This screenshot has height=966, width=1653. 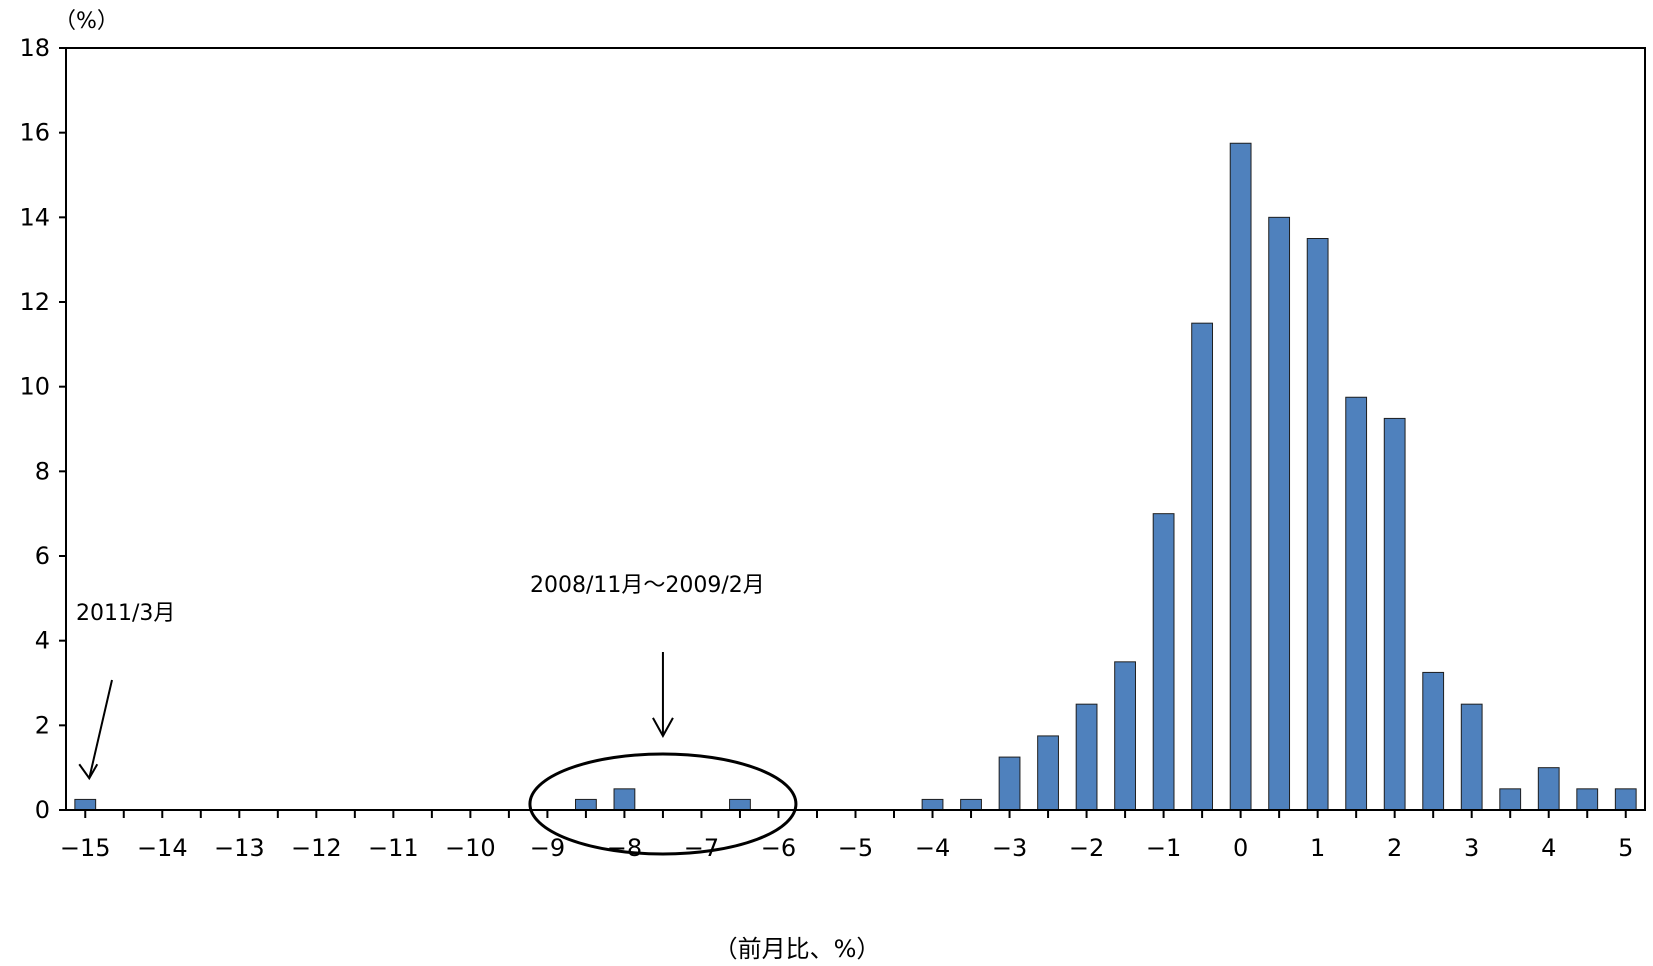 I want to click on y-tick-label-6: 12, so click(x=34, y=302).